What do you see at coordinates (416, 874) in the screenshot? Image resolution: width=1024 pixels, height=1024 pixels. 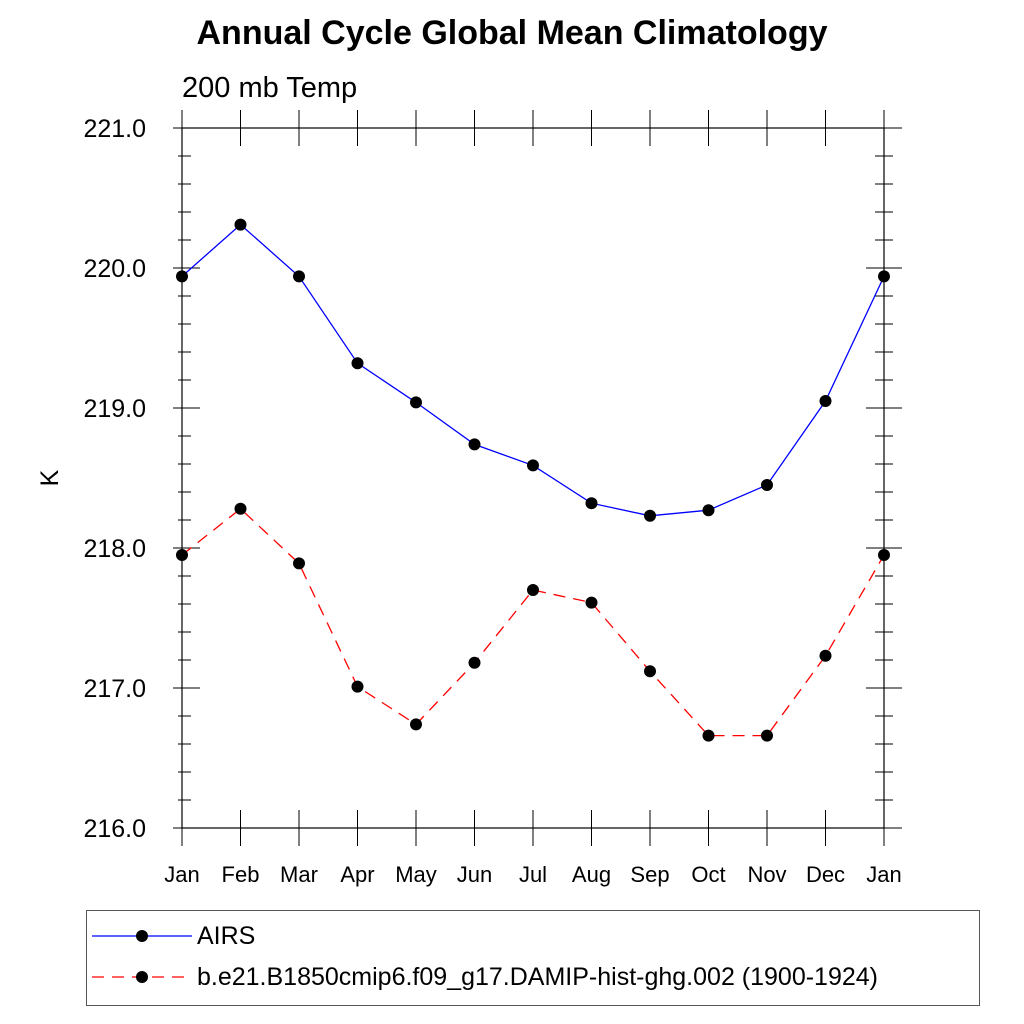 I see `x-tick-label: May` at bounding box center [416, 874].